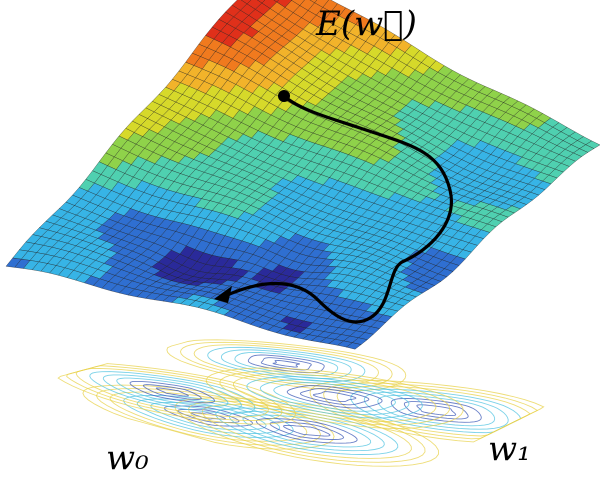 The width and height of the screenshot is (604, 492). Describe the element at coordinates (127, 458) in the screenshot. I see `axis-label-w0: w₀` at that location.